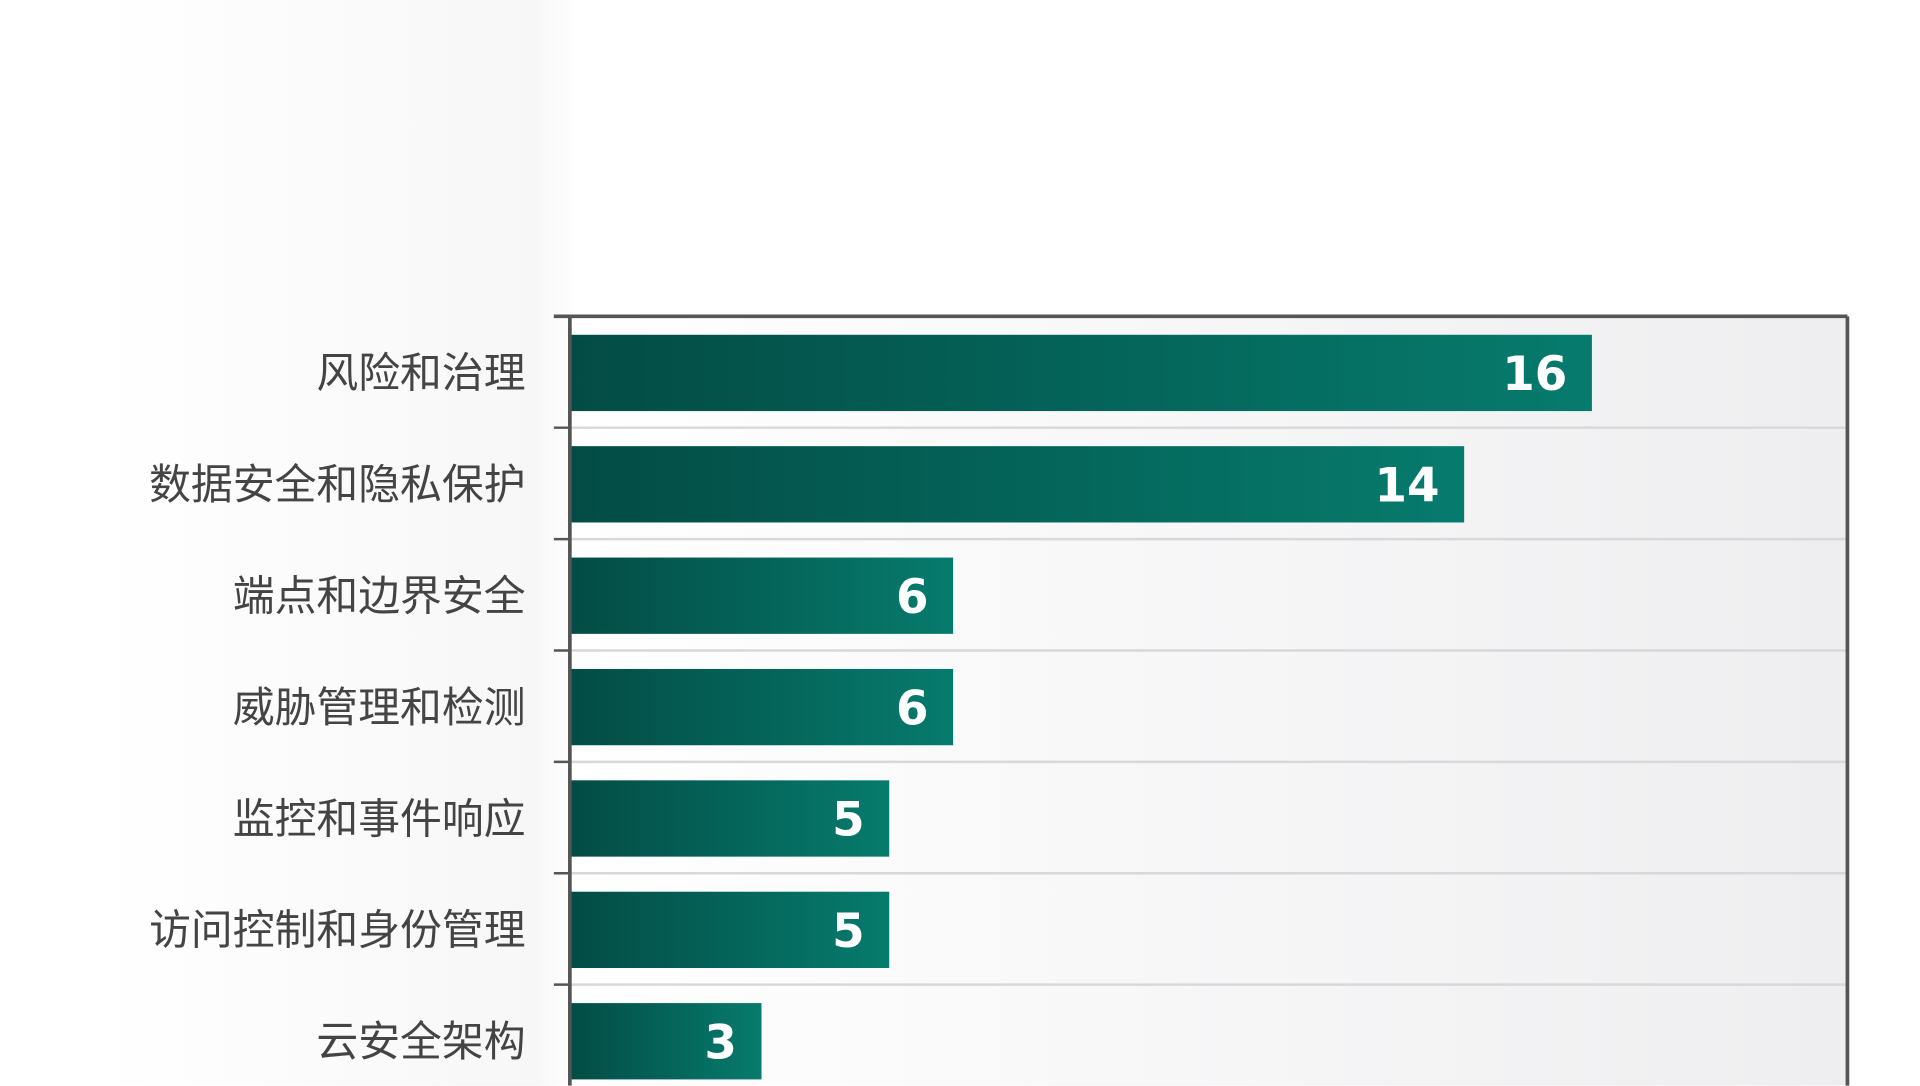 The width and height of the screenshot is (1920, 1086). What do you see at coordinates (1534, 375) in the screenshot?
I see `value-label: 16` at bounding box center [1534, 375].